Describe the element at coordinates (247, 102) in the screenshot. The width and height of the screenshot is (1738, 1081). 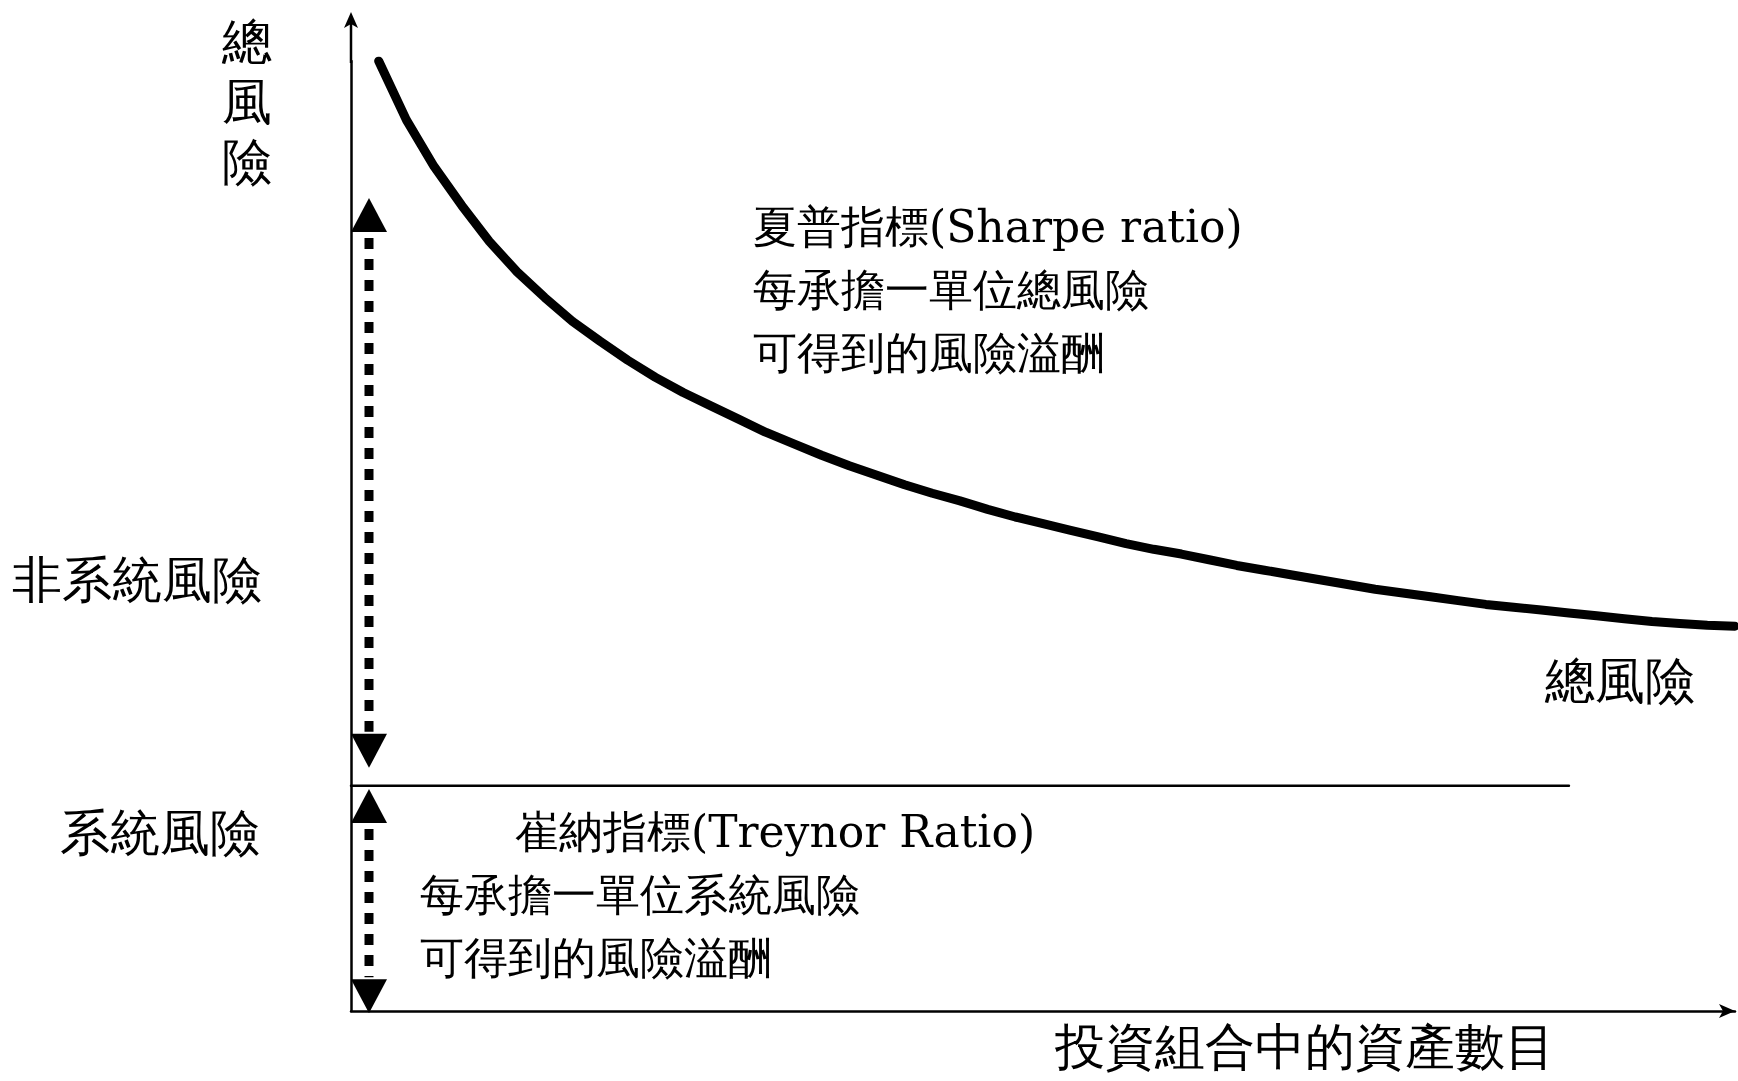
I see `y-axis-title: 總風險` at that location.